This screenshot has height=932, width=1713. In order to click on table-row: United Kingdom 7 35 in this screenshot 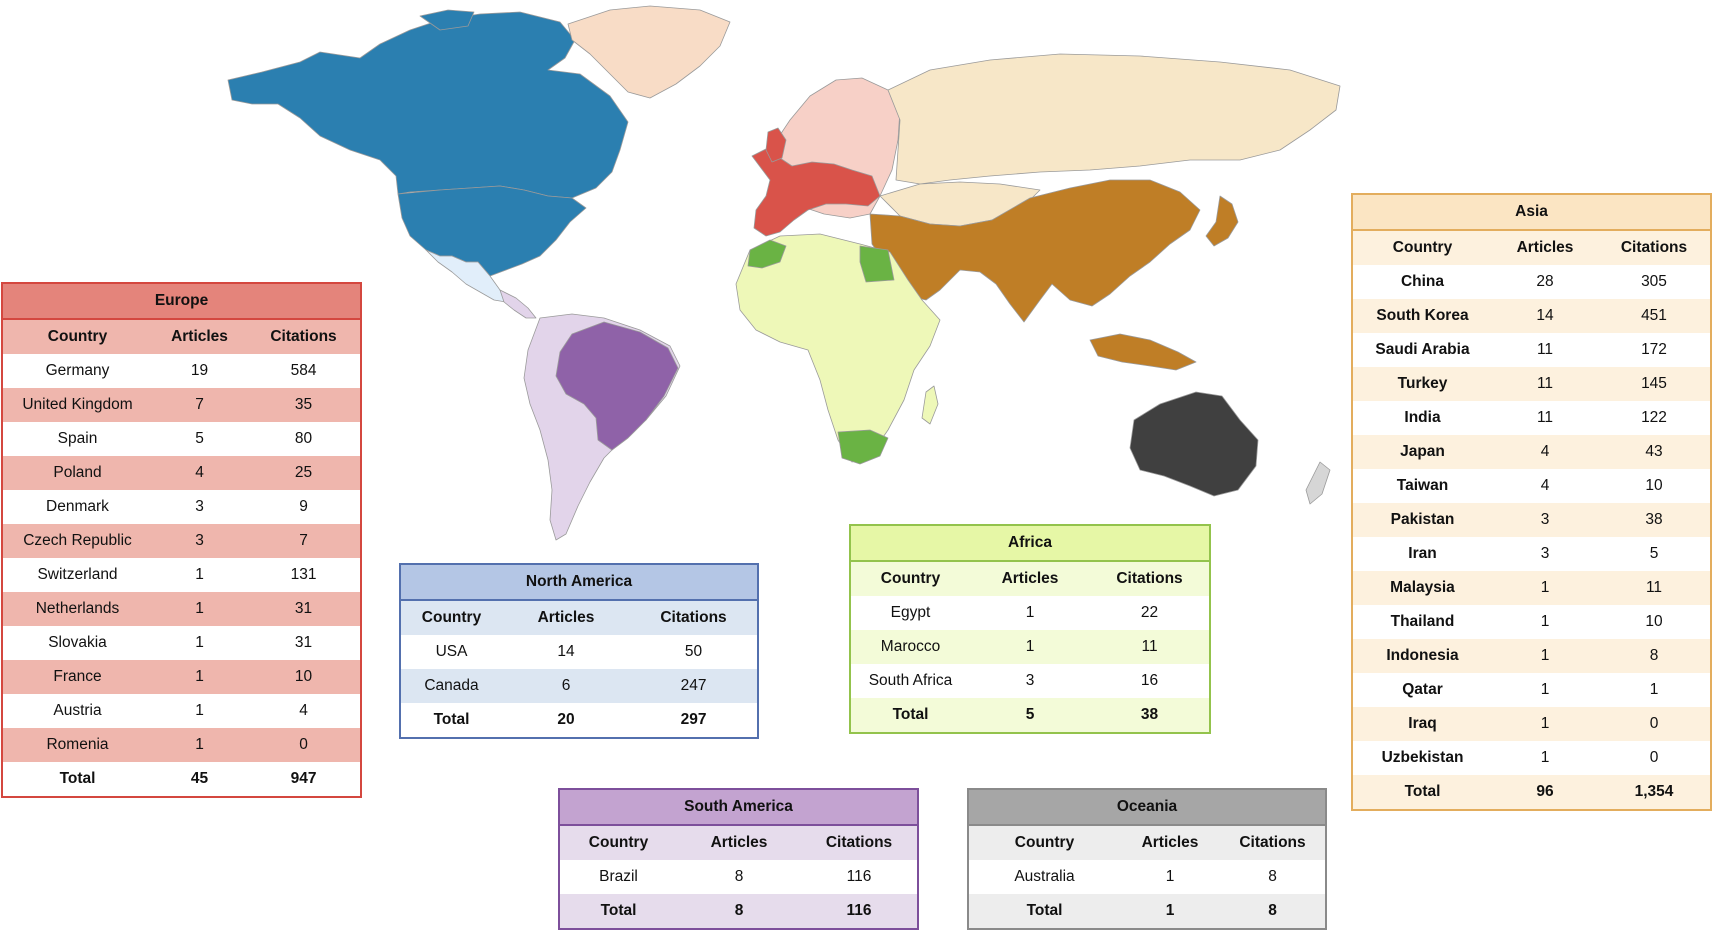, I will do `click(182, 405)`.